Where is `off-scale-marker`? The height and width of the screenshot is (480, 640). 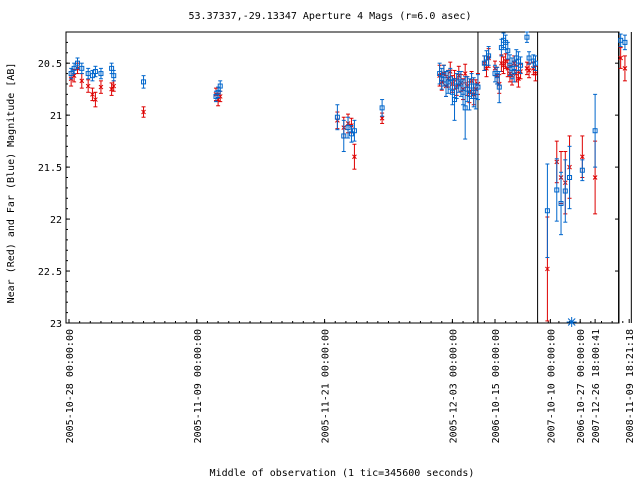
off-scale-marker is located at coordinates (571, 322).